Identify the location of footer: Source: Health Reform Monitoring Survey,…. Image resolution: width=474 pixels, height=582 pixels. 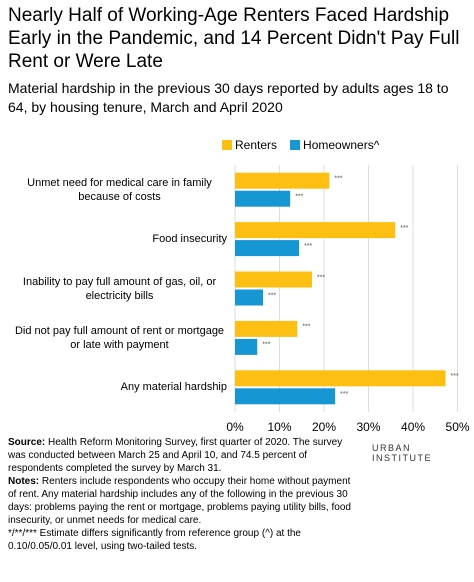
(180, 494).